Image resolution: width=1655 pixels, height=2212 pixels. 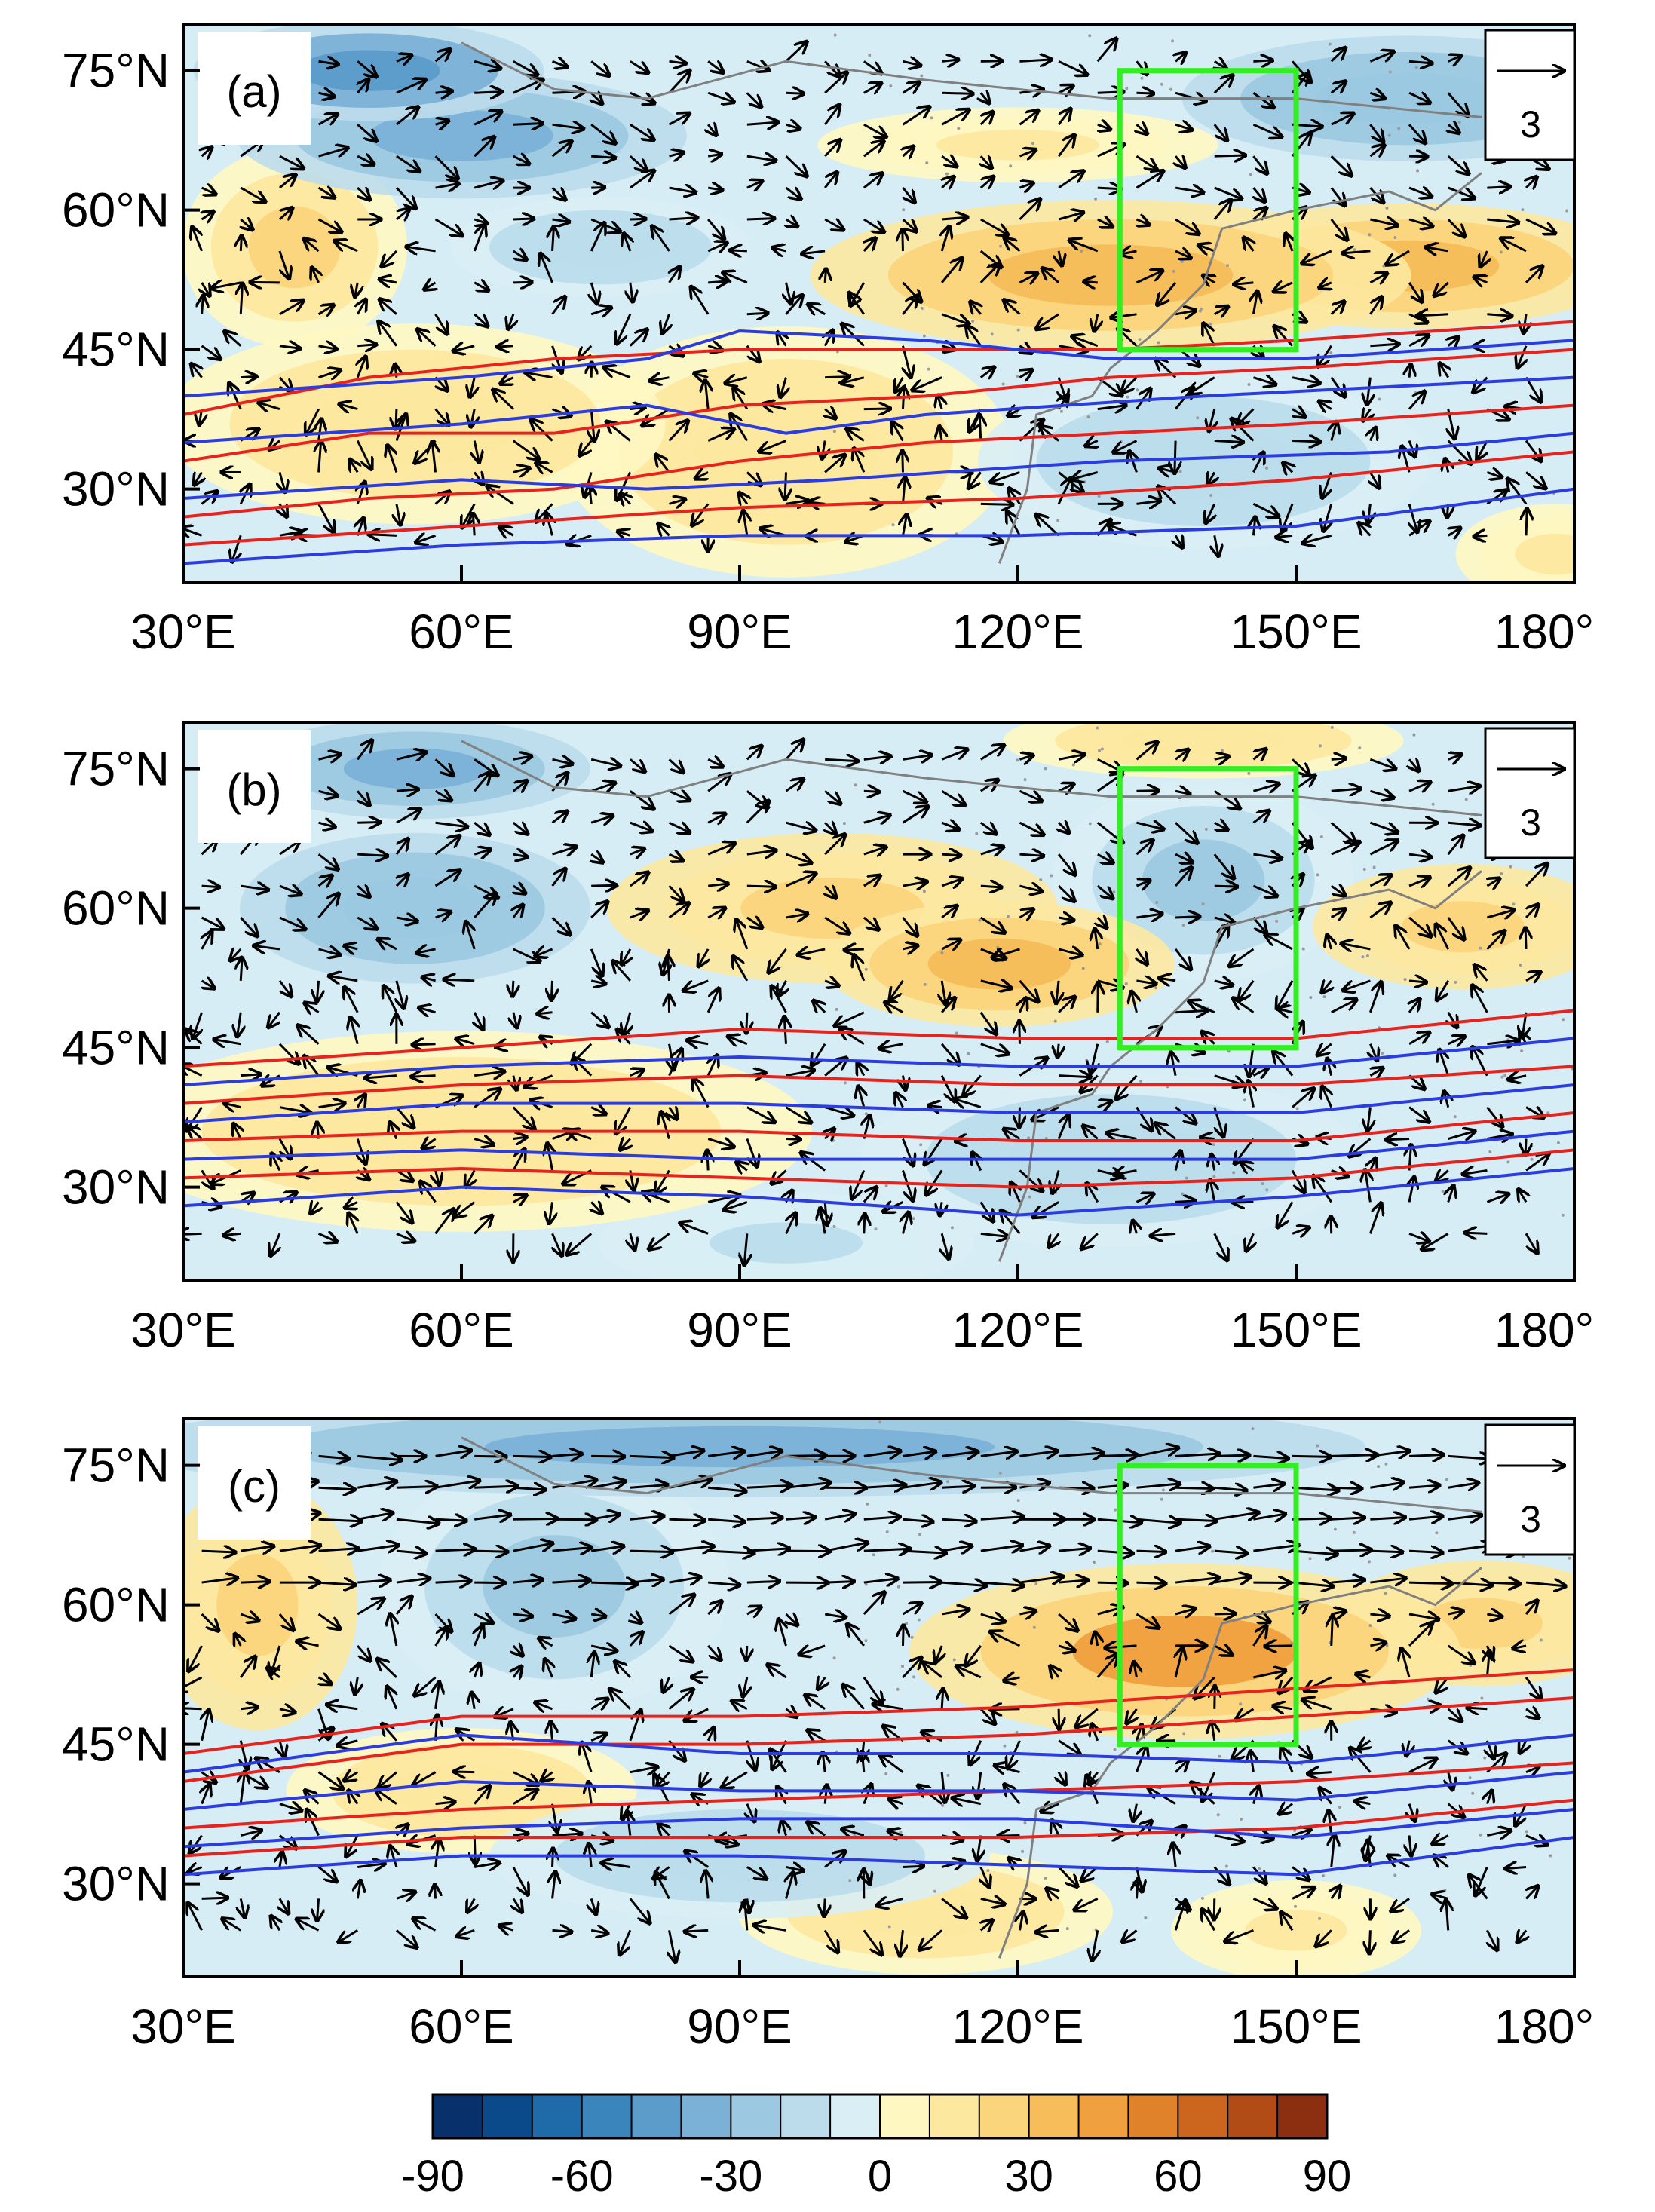 What do you see at coordinates (116, 769) in the screenshot?
I see `lat-tick-label: 75°N` at bounding box center [116, 769].